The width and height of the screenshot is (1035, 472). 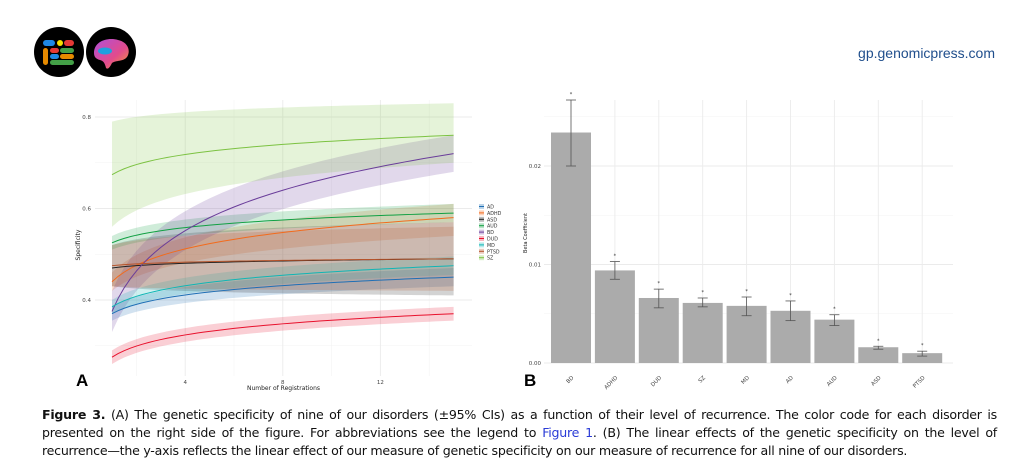 I want to click on series-line-ad, so click(x=282, y=295).